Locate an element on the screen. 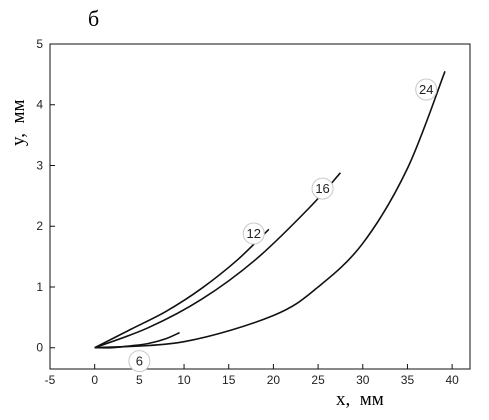  x-tick-label: 25 is located at coordinates (318, 380).